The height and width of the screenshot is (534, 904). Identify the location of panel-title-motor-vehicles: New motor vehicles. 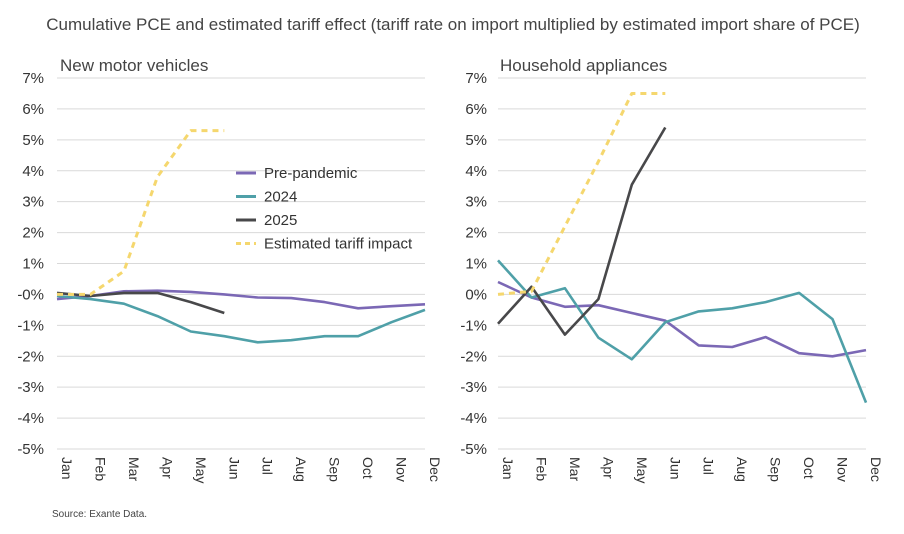
(134, 65).